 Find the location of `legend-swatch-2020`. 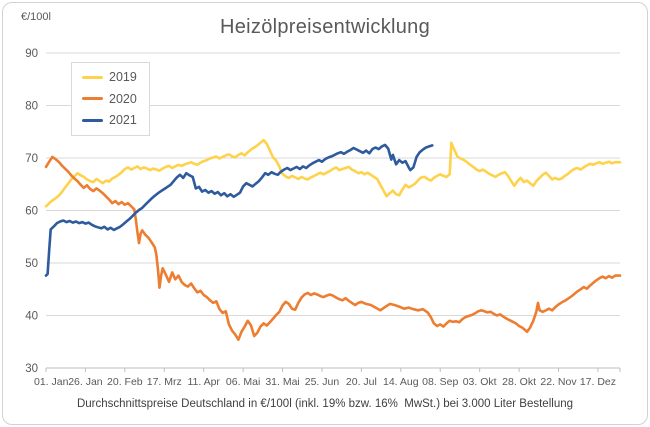

legend-swatch-2020 is located at coordinates (92, 99).